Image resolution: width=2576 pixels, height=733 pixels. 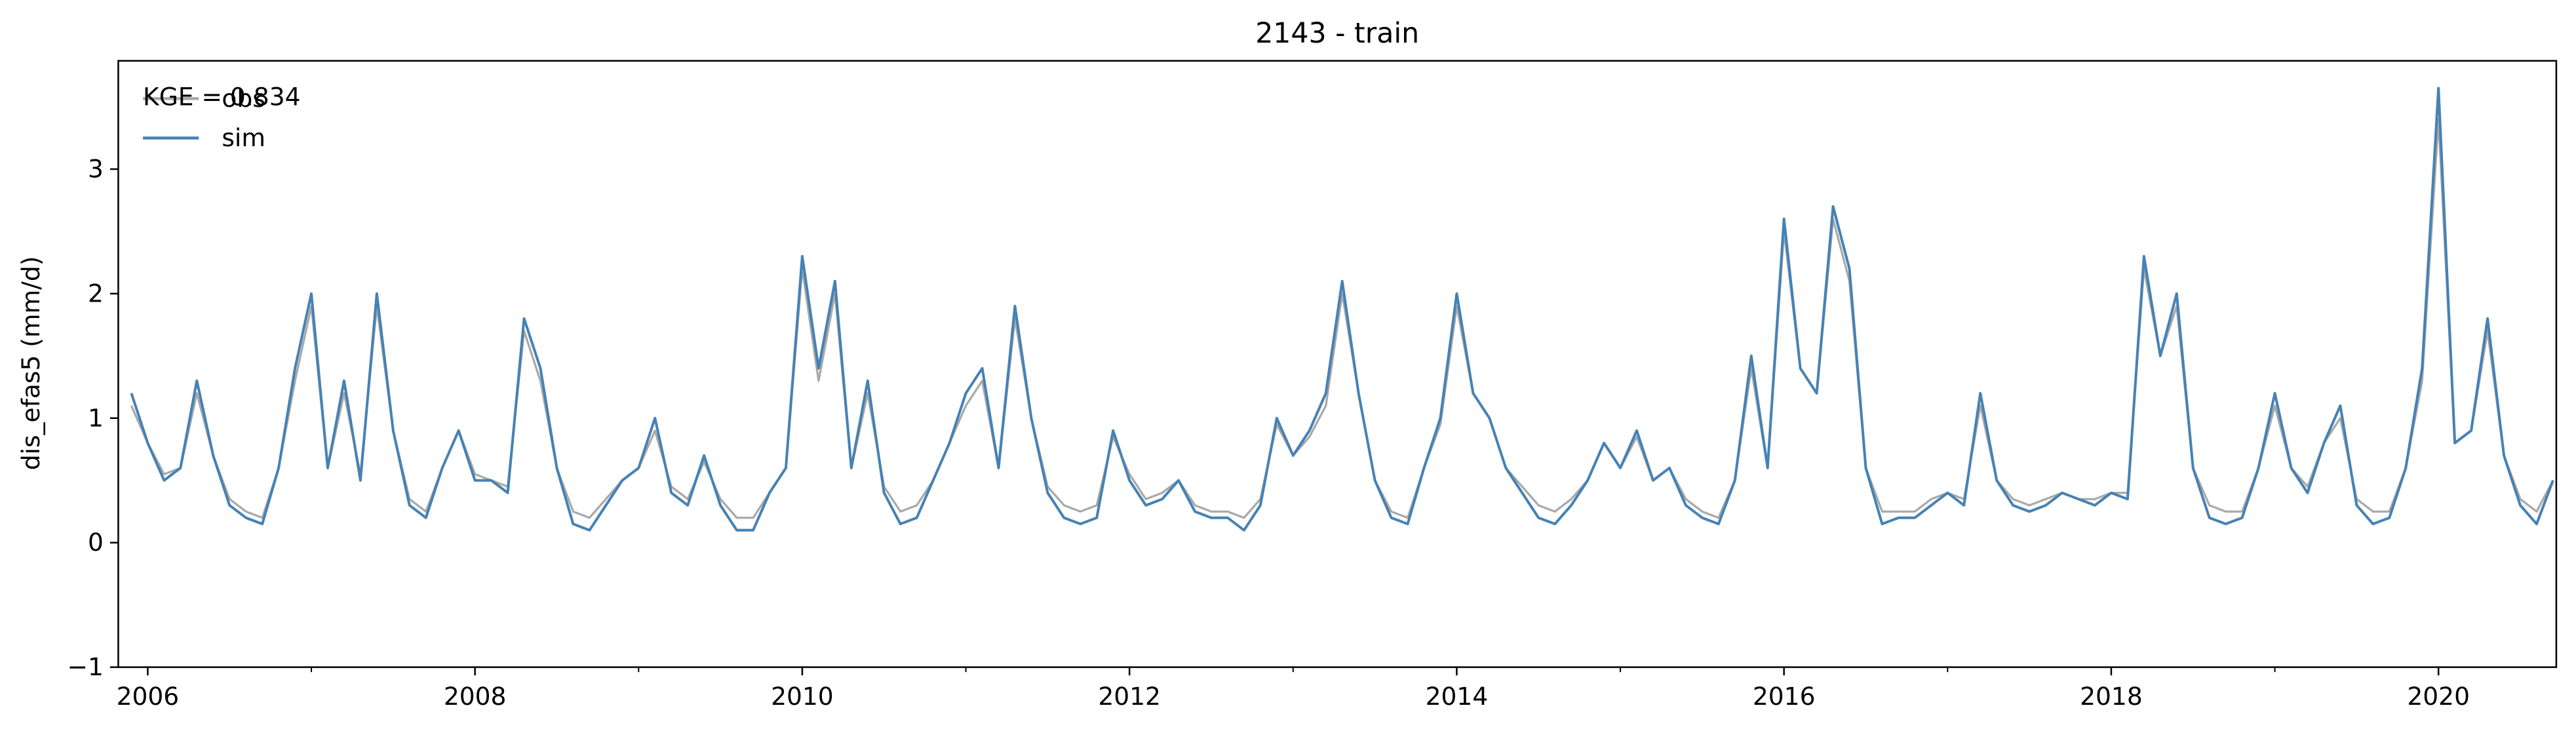 I want to click on y-tick-label: 3, so click(x=96, y=168).